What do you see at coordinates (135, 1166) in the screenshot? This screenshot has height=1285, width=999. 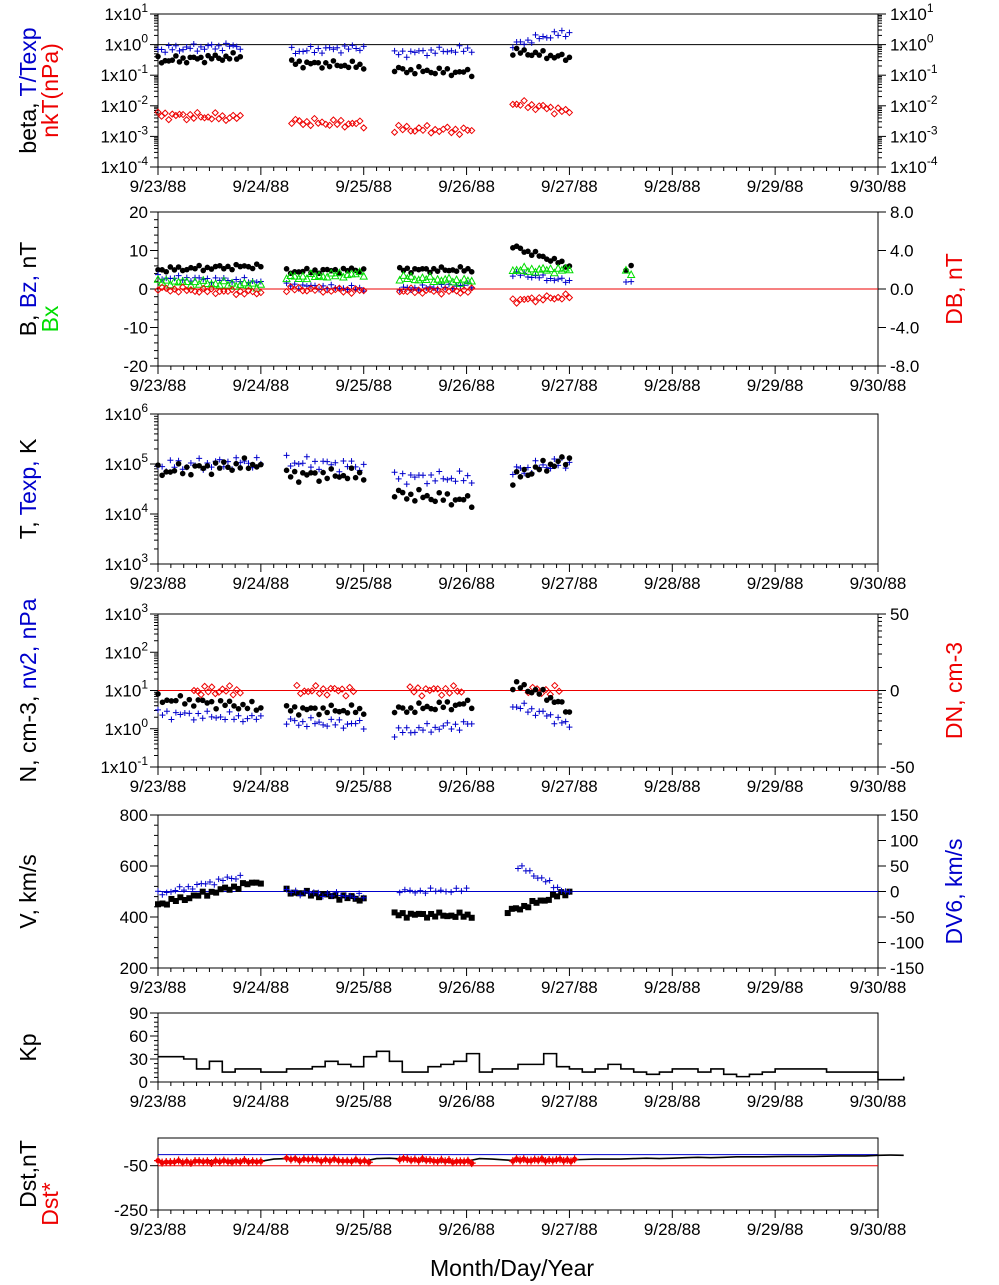 I see `y-tick-label: -50` at bounding box center [135, 1166].